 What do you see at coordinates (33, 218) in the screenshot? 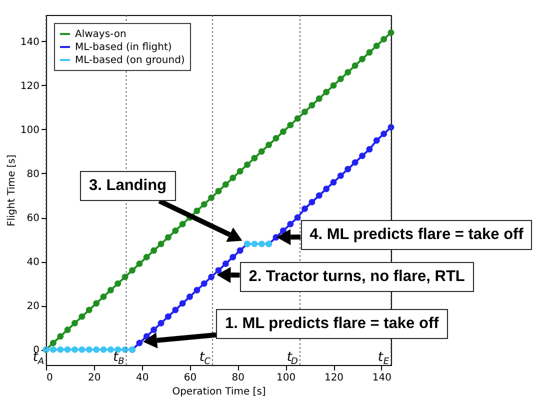
I see `y-tick-label: 60` at bounding box center [33, 218].